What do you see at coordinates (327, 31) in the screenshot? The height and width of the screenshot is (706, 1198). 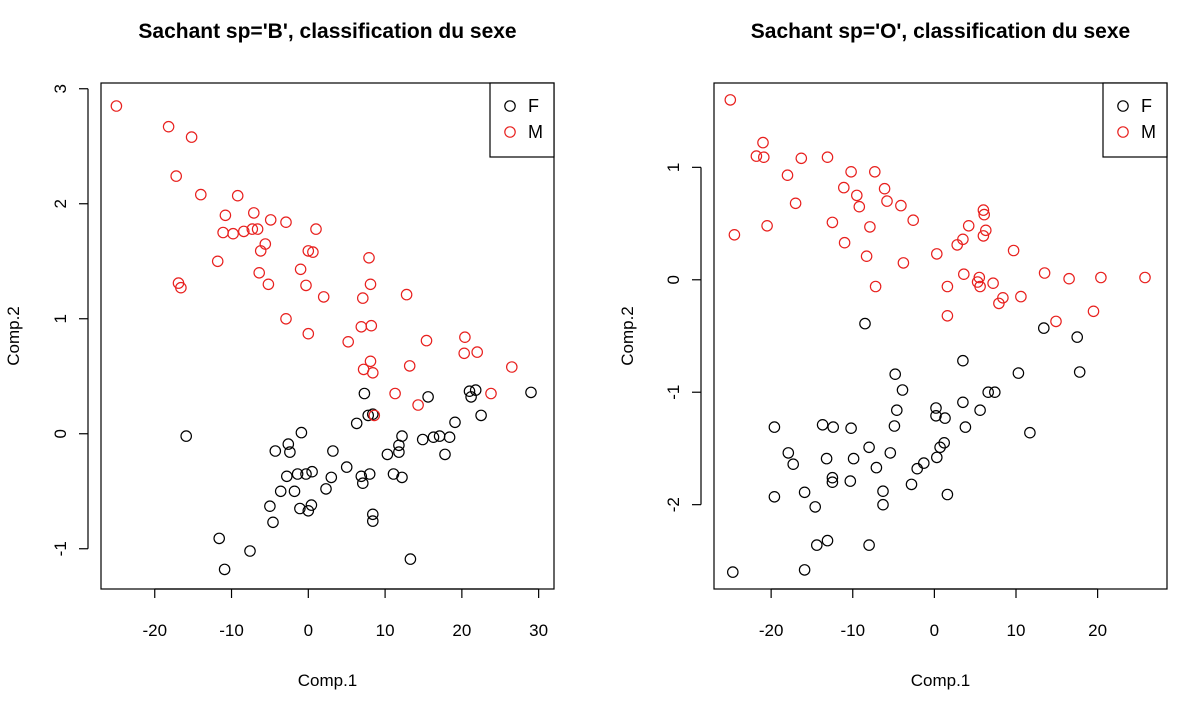 I see `chart-title-b: Sachant sp='B', classification du sexe` at bounding box center [327, 31].